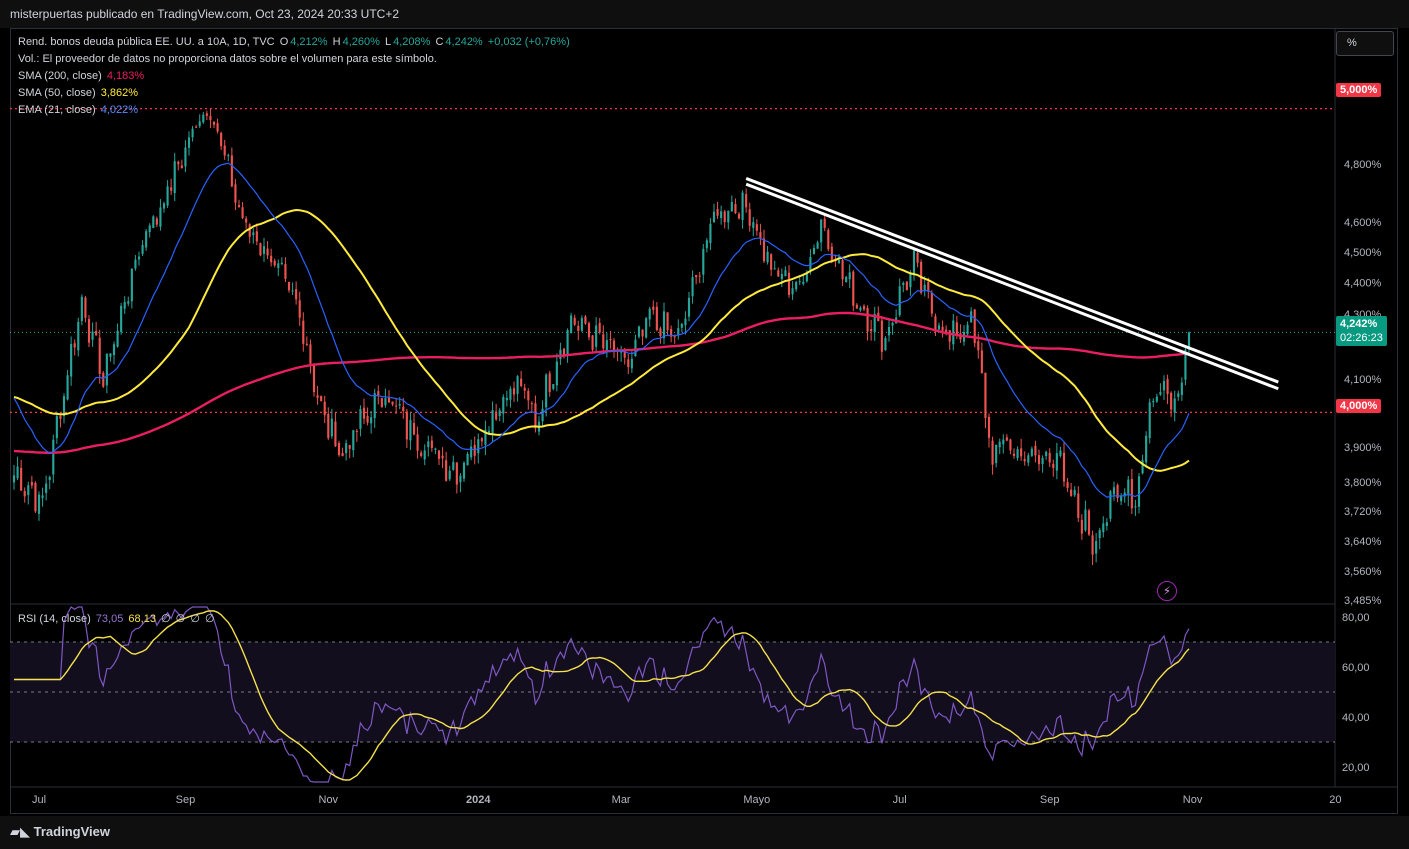 The width and height of the screenshot is (1409, 849). I want to click on time-axis-tick: Nov, so click(1193, 800).